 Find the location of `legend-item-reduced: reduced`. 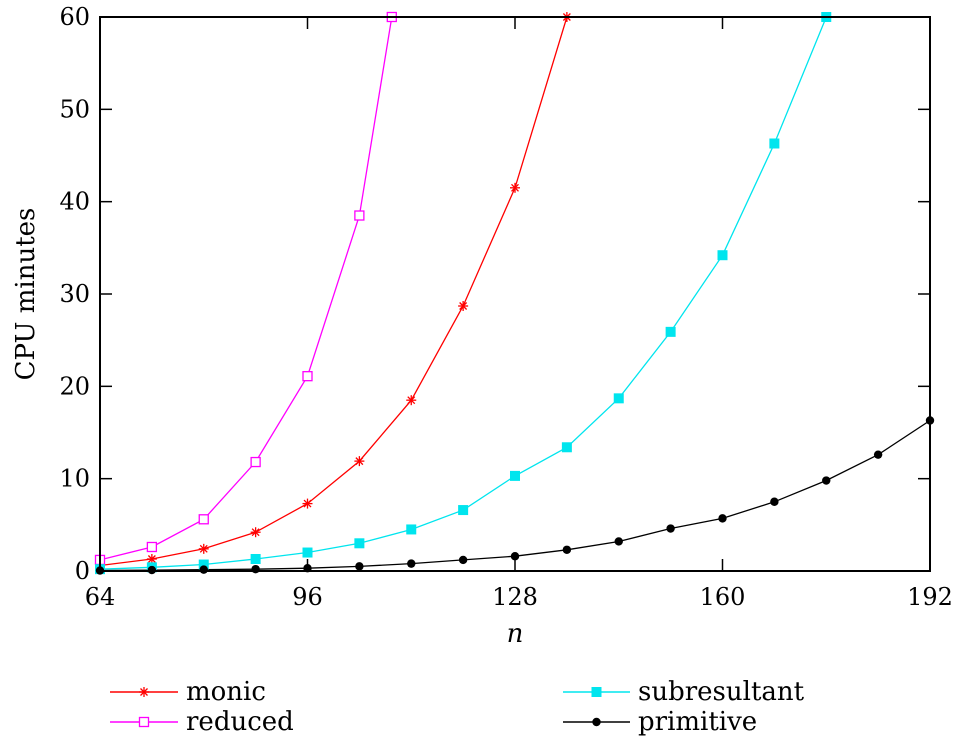

legend-item-reduced: reduced is located at coordinates (202, 722).